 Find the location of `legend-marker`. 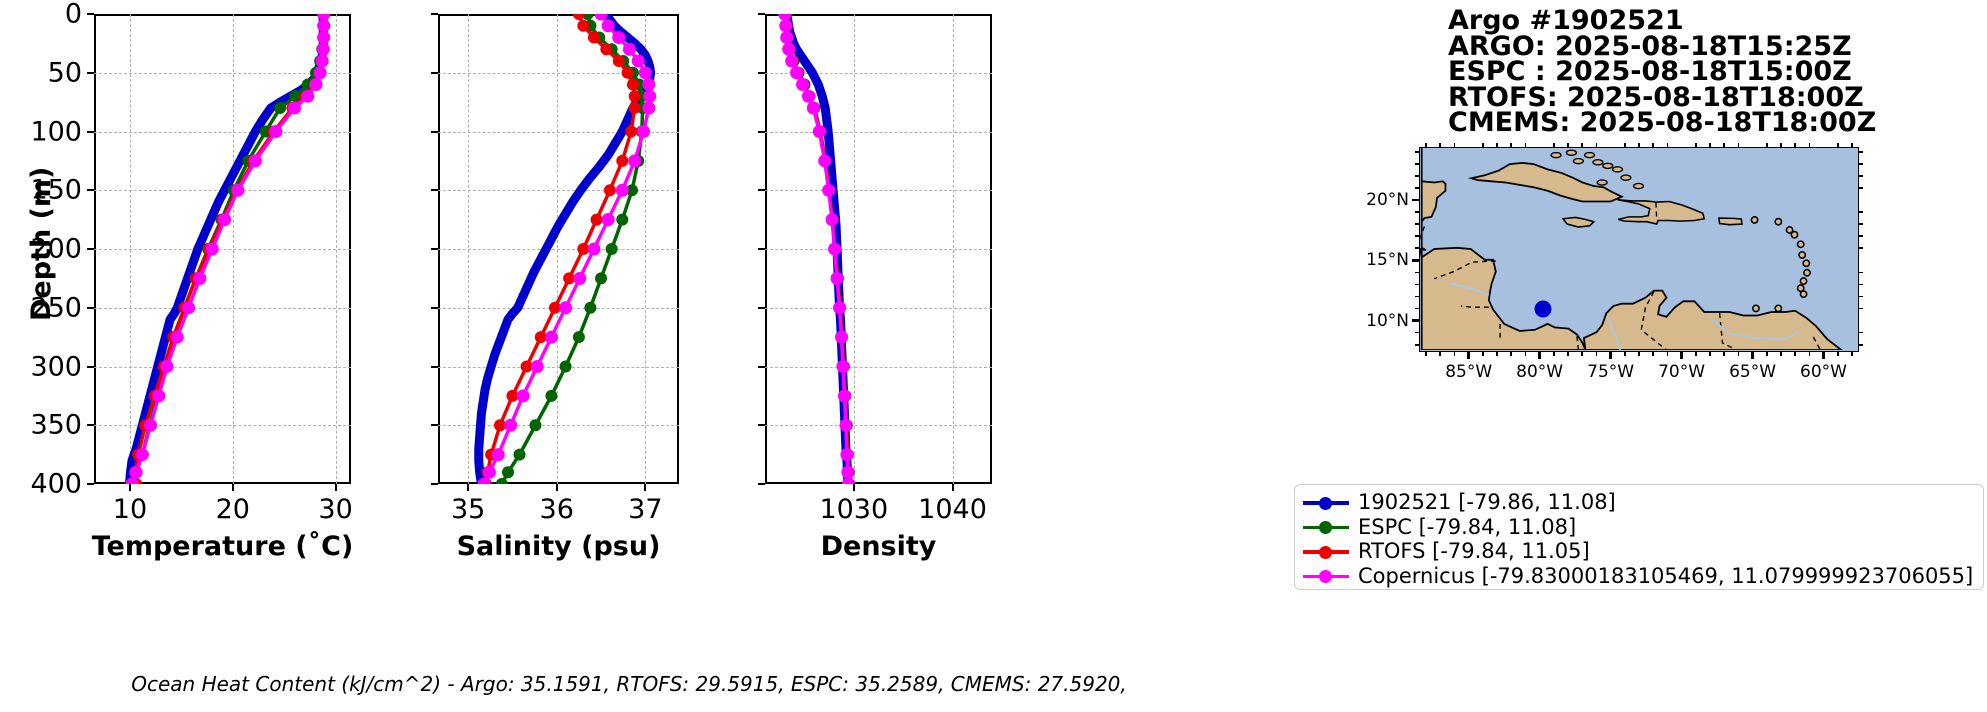

legend-marker is located at coordinates (1325, 503).